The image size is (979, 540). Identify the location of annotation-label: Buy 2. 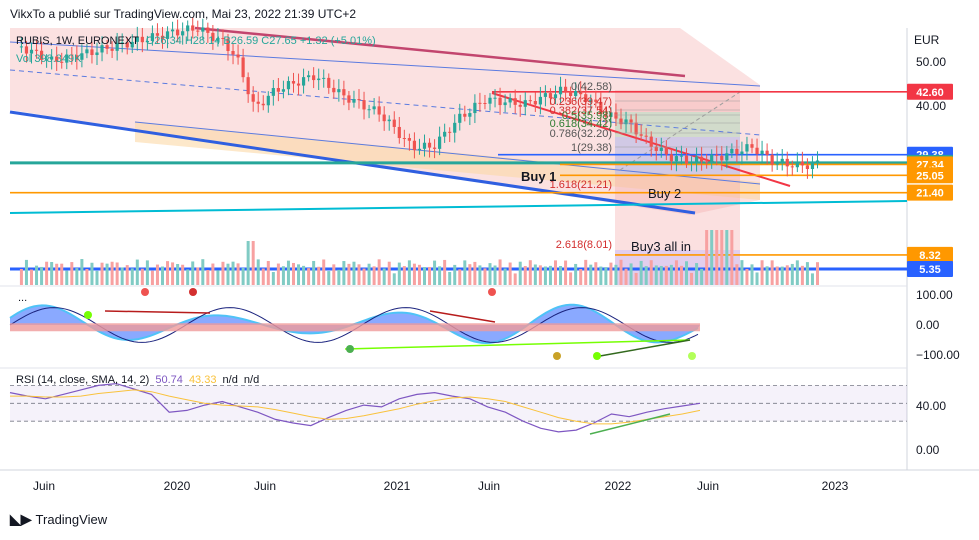
(664, 193).